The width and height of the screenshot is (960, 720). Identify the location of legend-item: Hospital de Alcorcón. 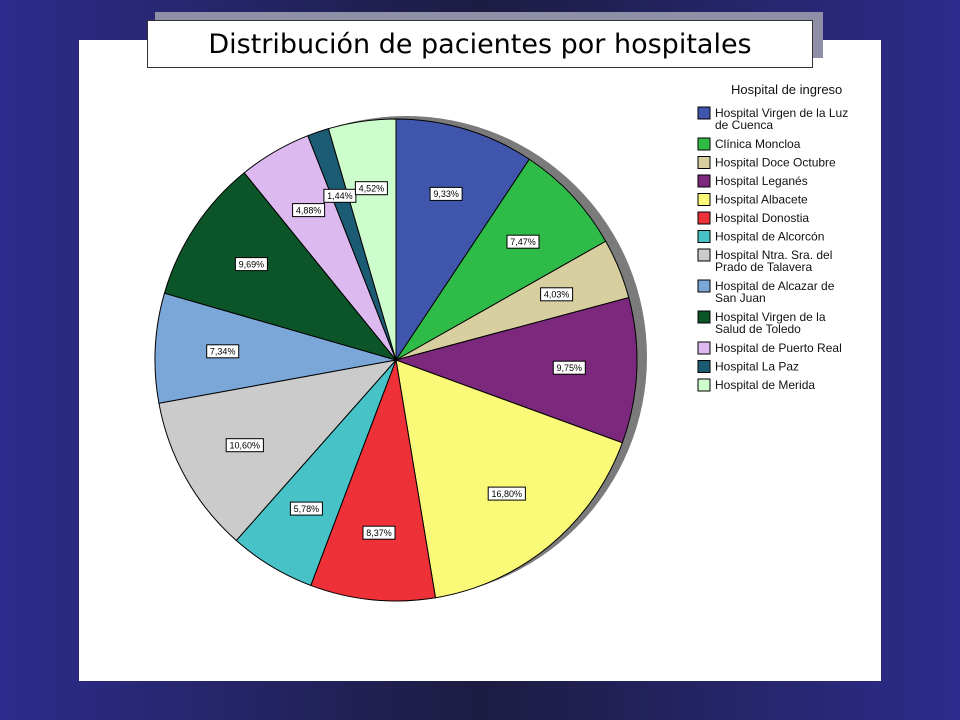
(760, 237).